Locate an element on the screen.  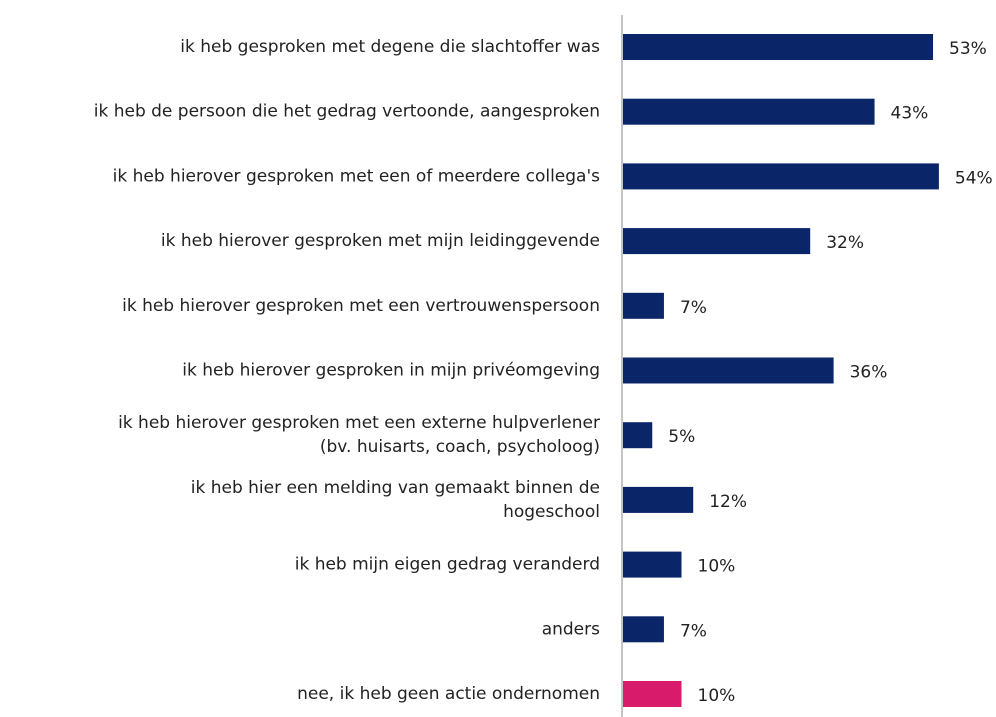
value-label: 36% is located at coordinates (869, 373).